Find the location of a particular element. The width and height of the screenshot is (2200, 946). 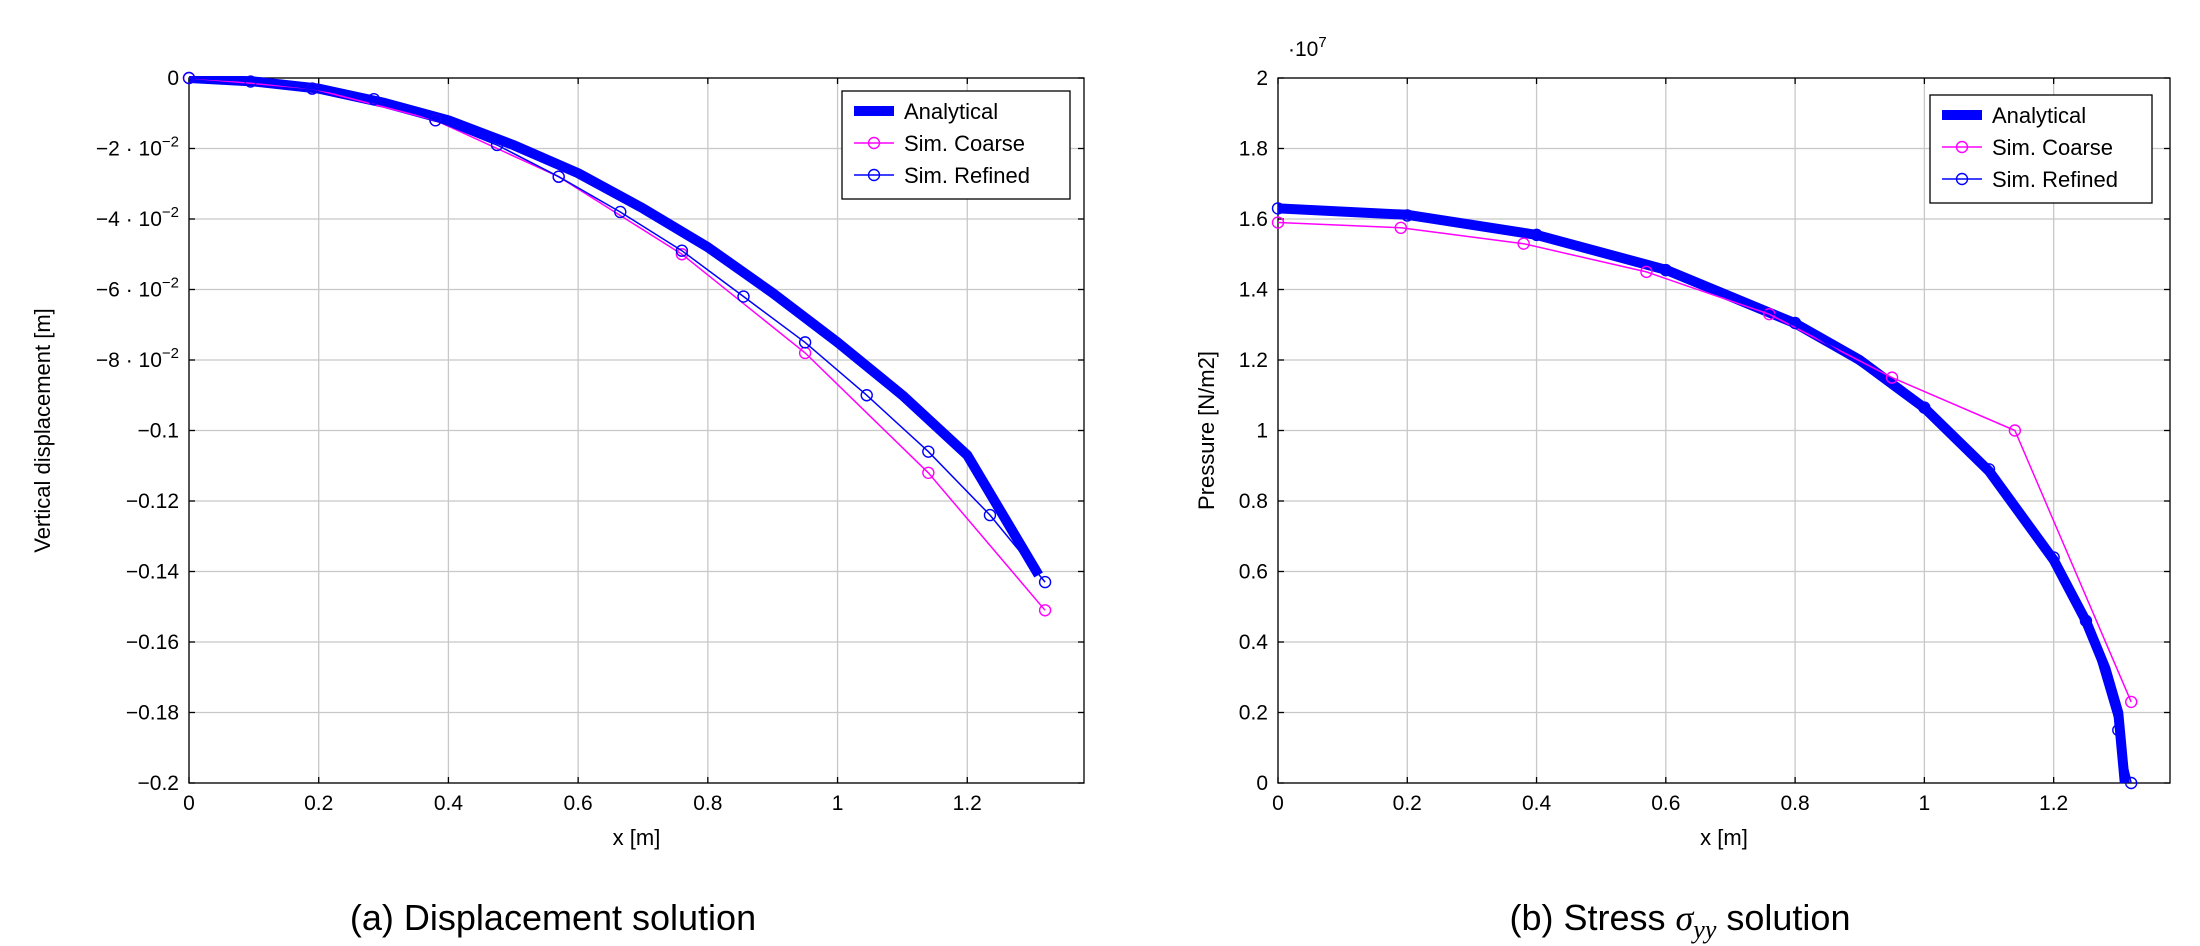

figure-caption: (b) Stress σyy solution is located at coordinates (1680, 920).